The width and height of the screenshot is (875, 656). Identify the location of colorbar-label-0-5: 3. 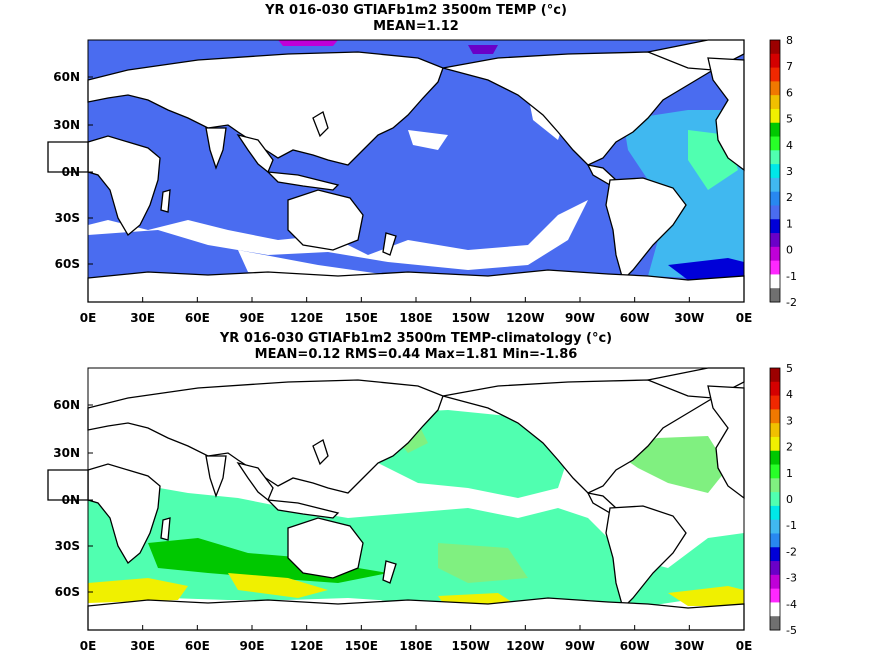
(789, 171).